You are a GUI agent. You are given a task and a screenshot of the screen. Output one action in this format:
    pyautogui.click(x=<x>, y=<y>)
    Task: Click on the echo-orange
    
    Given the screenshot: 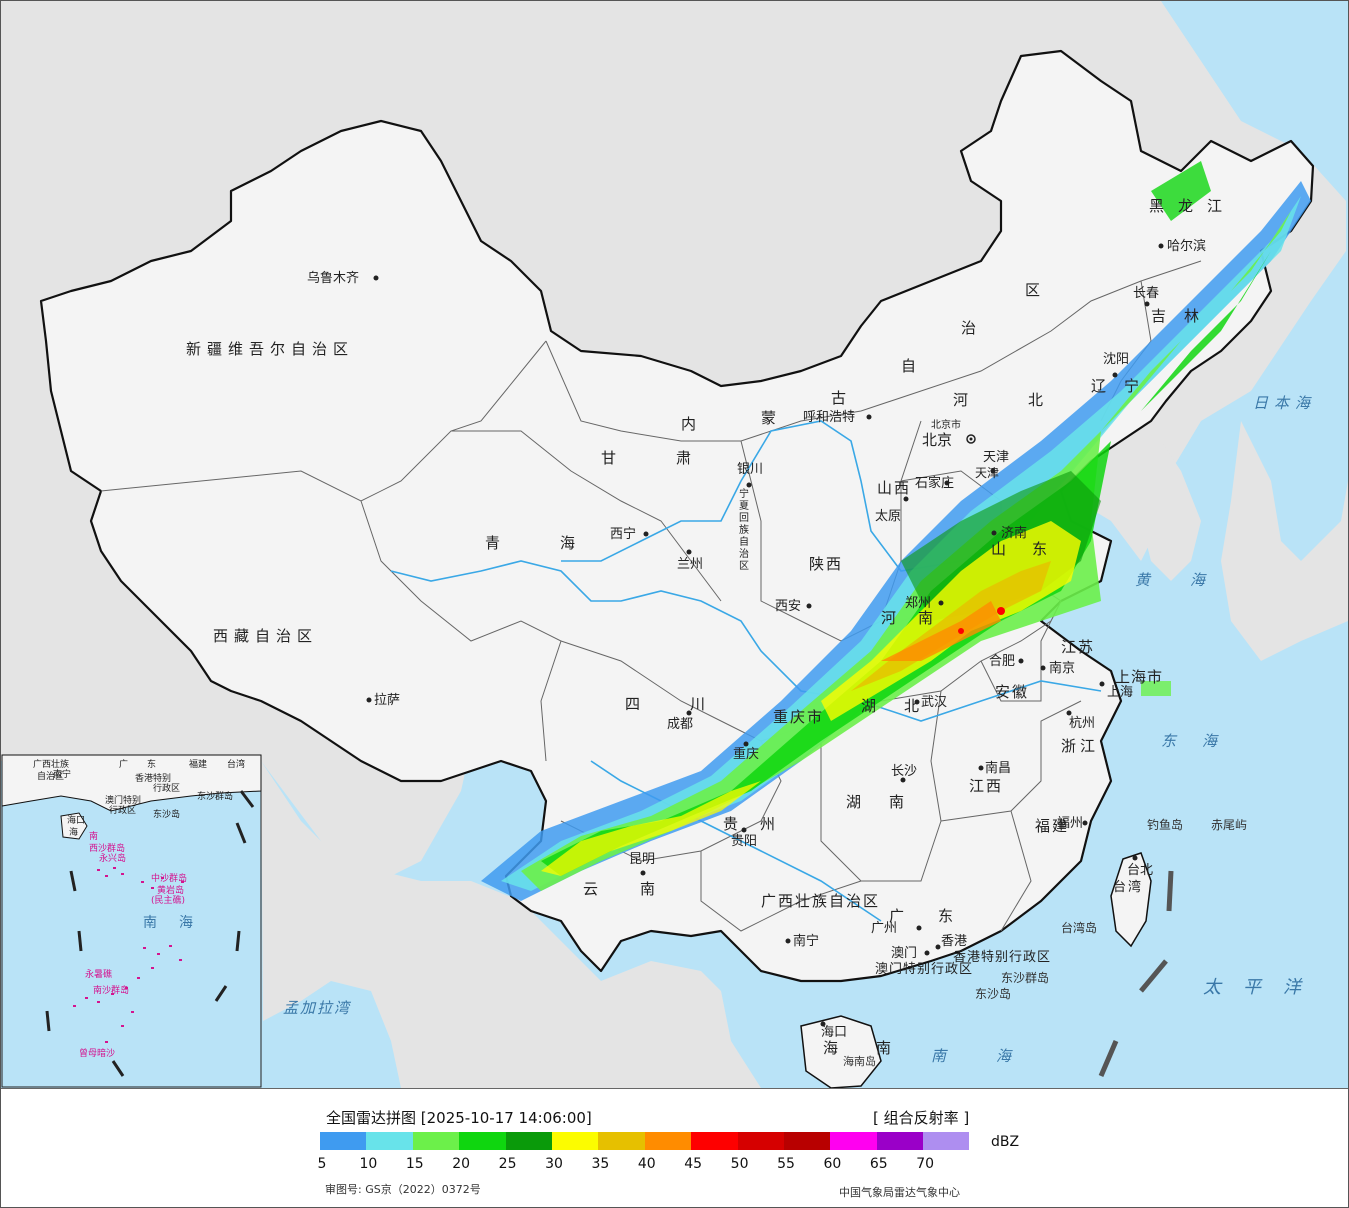 What is the action you would take?
    pyautogui.click(x=941, y=631)
    